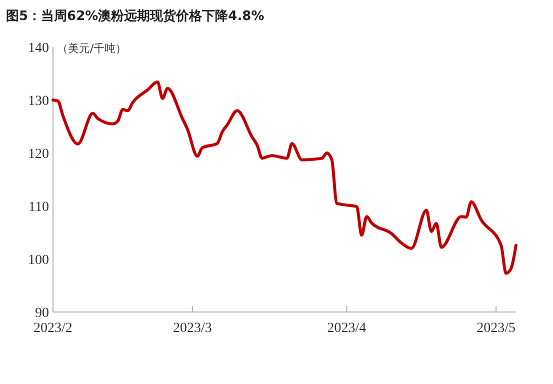  I want to click on x-tick-label: 2023/5, so click(496, 328).